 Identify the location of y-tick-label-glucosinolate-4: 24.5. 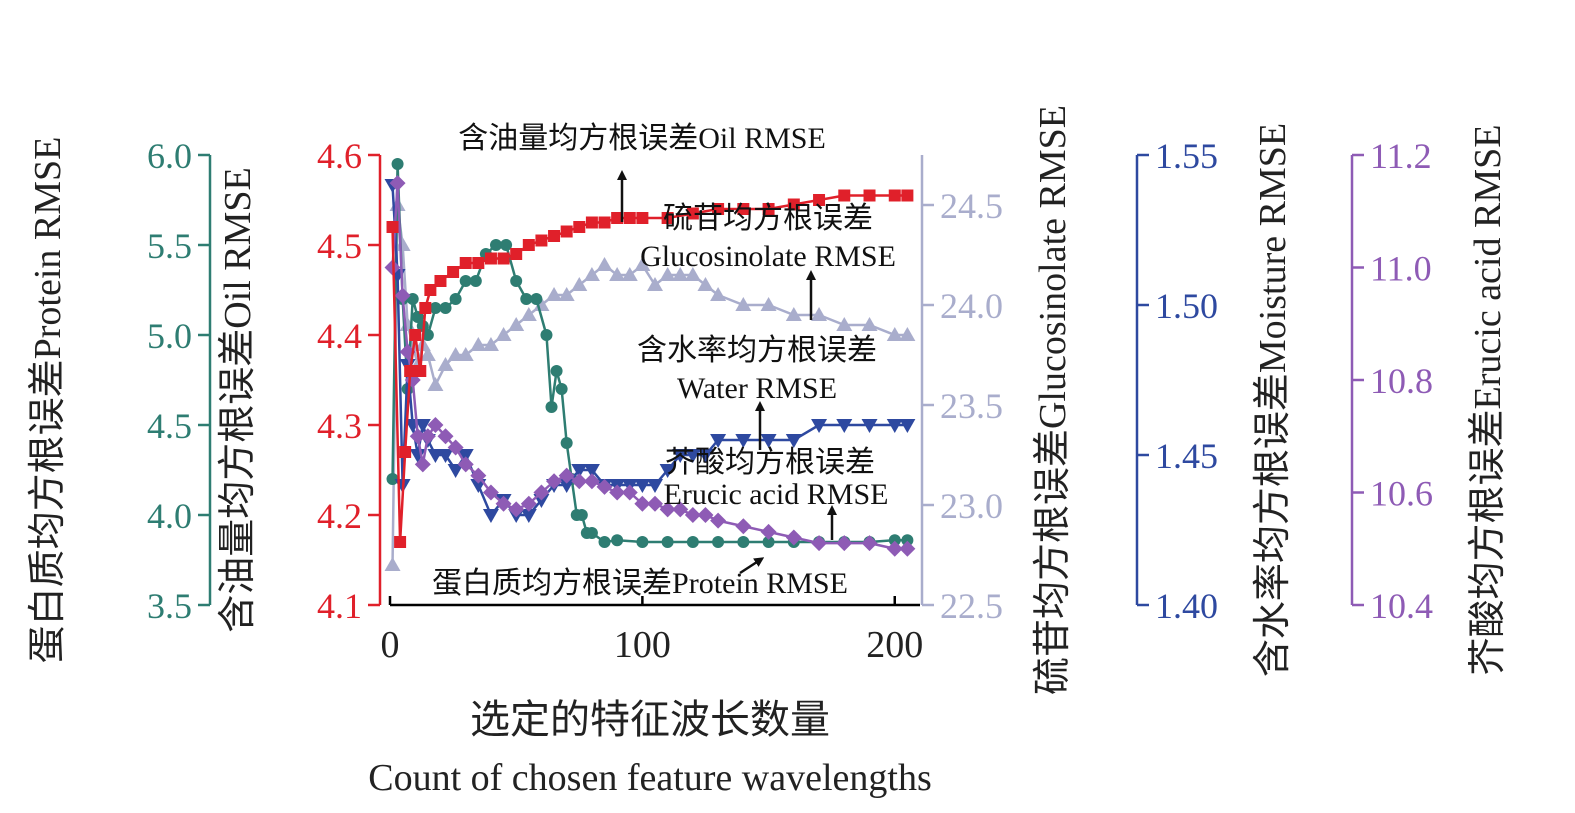
(971, 206).